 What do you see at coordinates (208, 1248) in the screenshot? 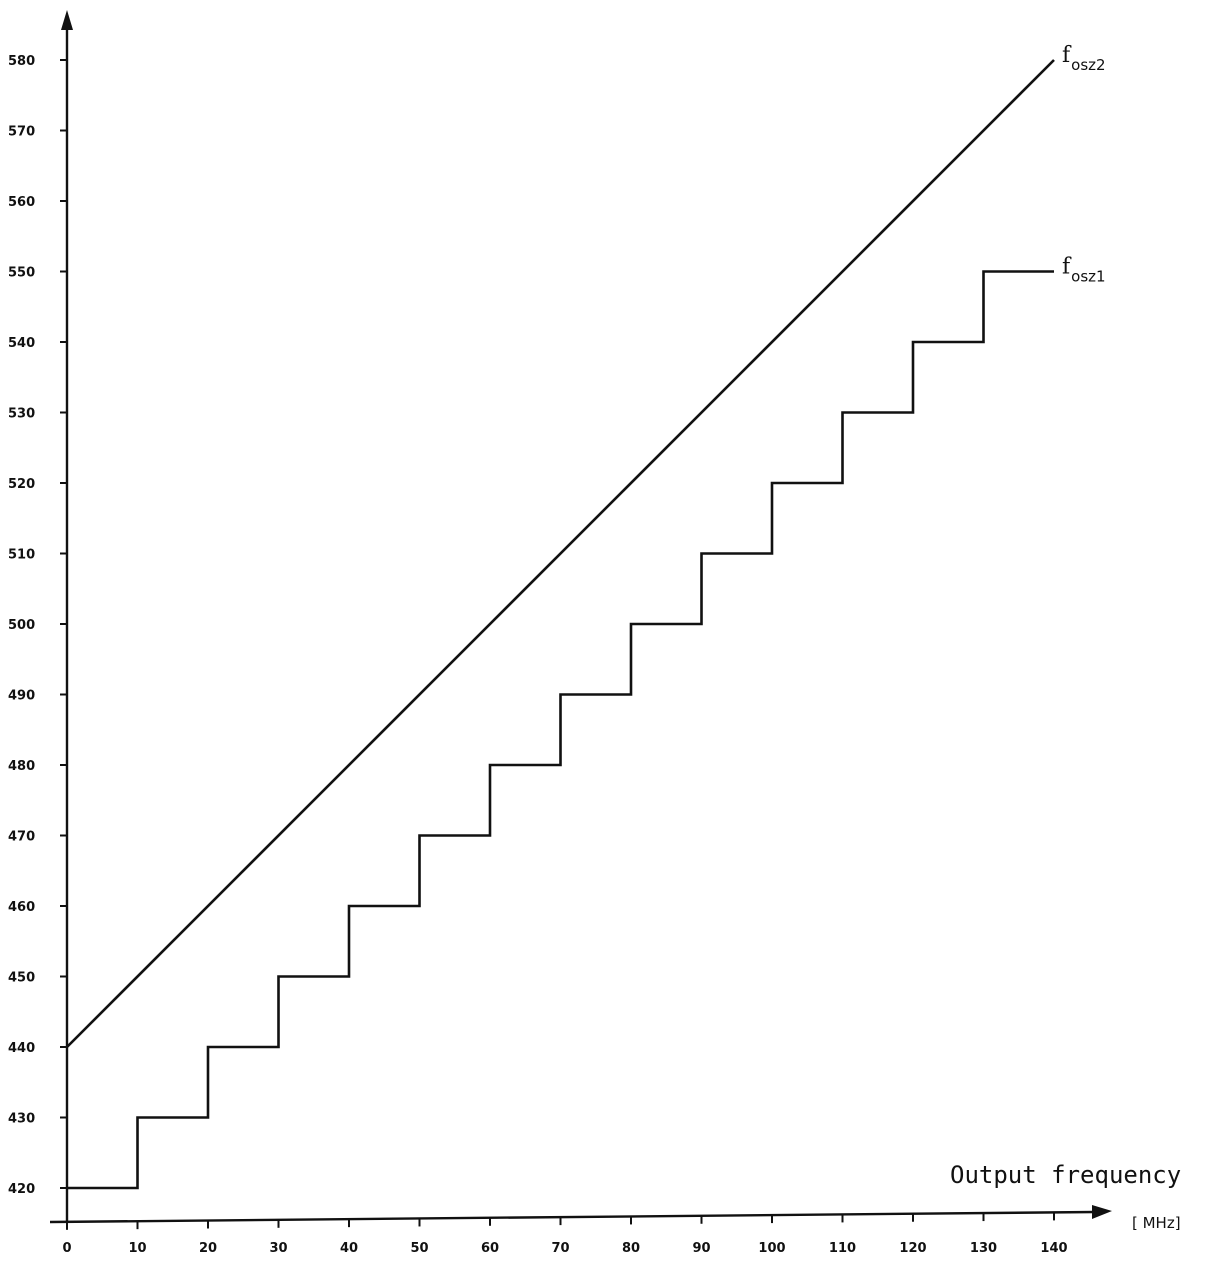
I see `x-tick-label: 20` at bounding box center [208, 1248].